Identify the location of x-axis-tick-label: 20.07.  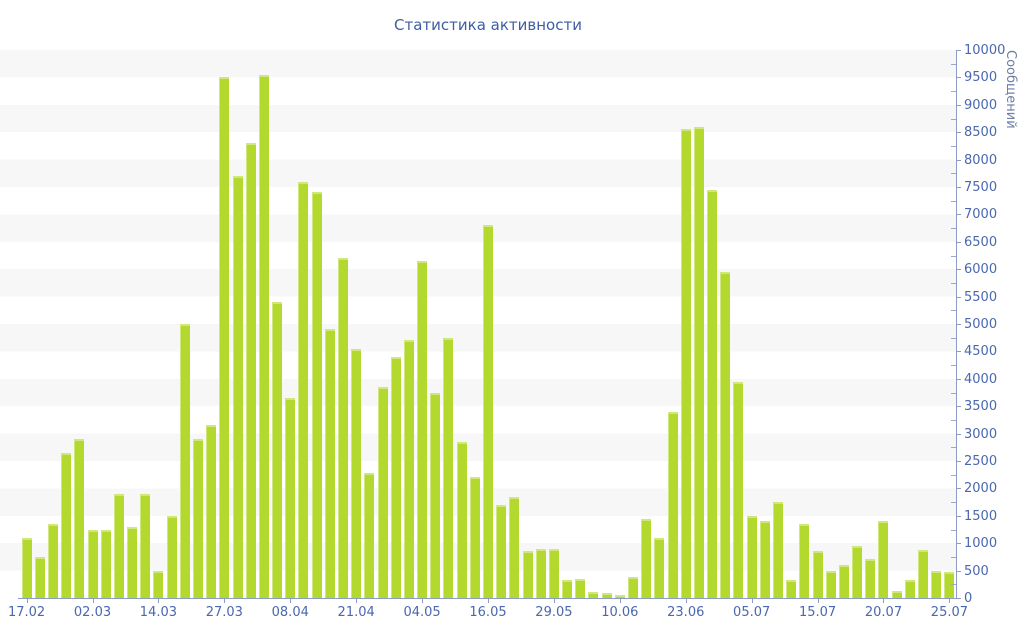
(883, 612).